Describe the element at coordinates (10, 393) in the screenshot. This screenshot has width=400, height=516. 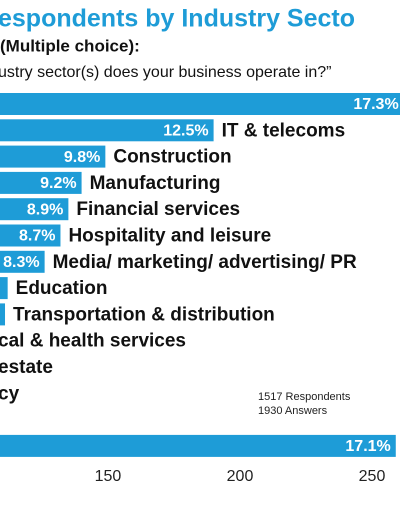
I see `category-label: cy` at that location.